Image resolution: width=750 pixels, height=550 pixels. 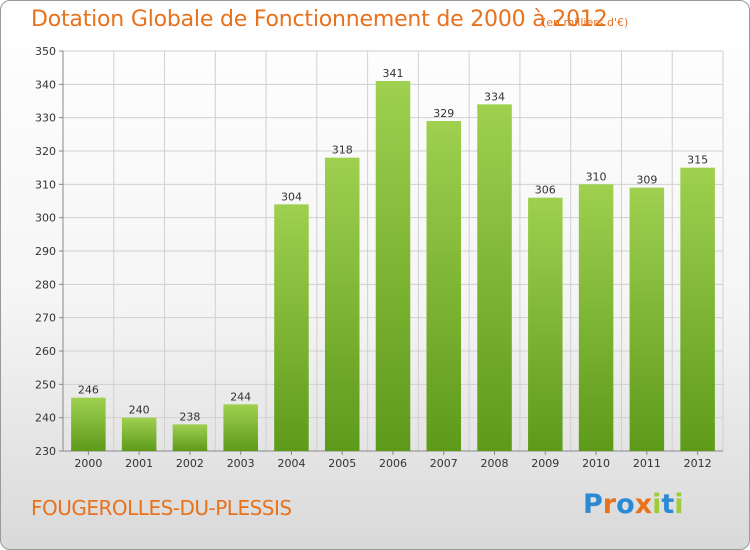 I want to click on bar-2001, so click(x=139, y=434).